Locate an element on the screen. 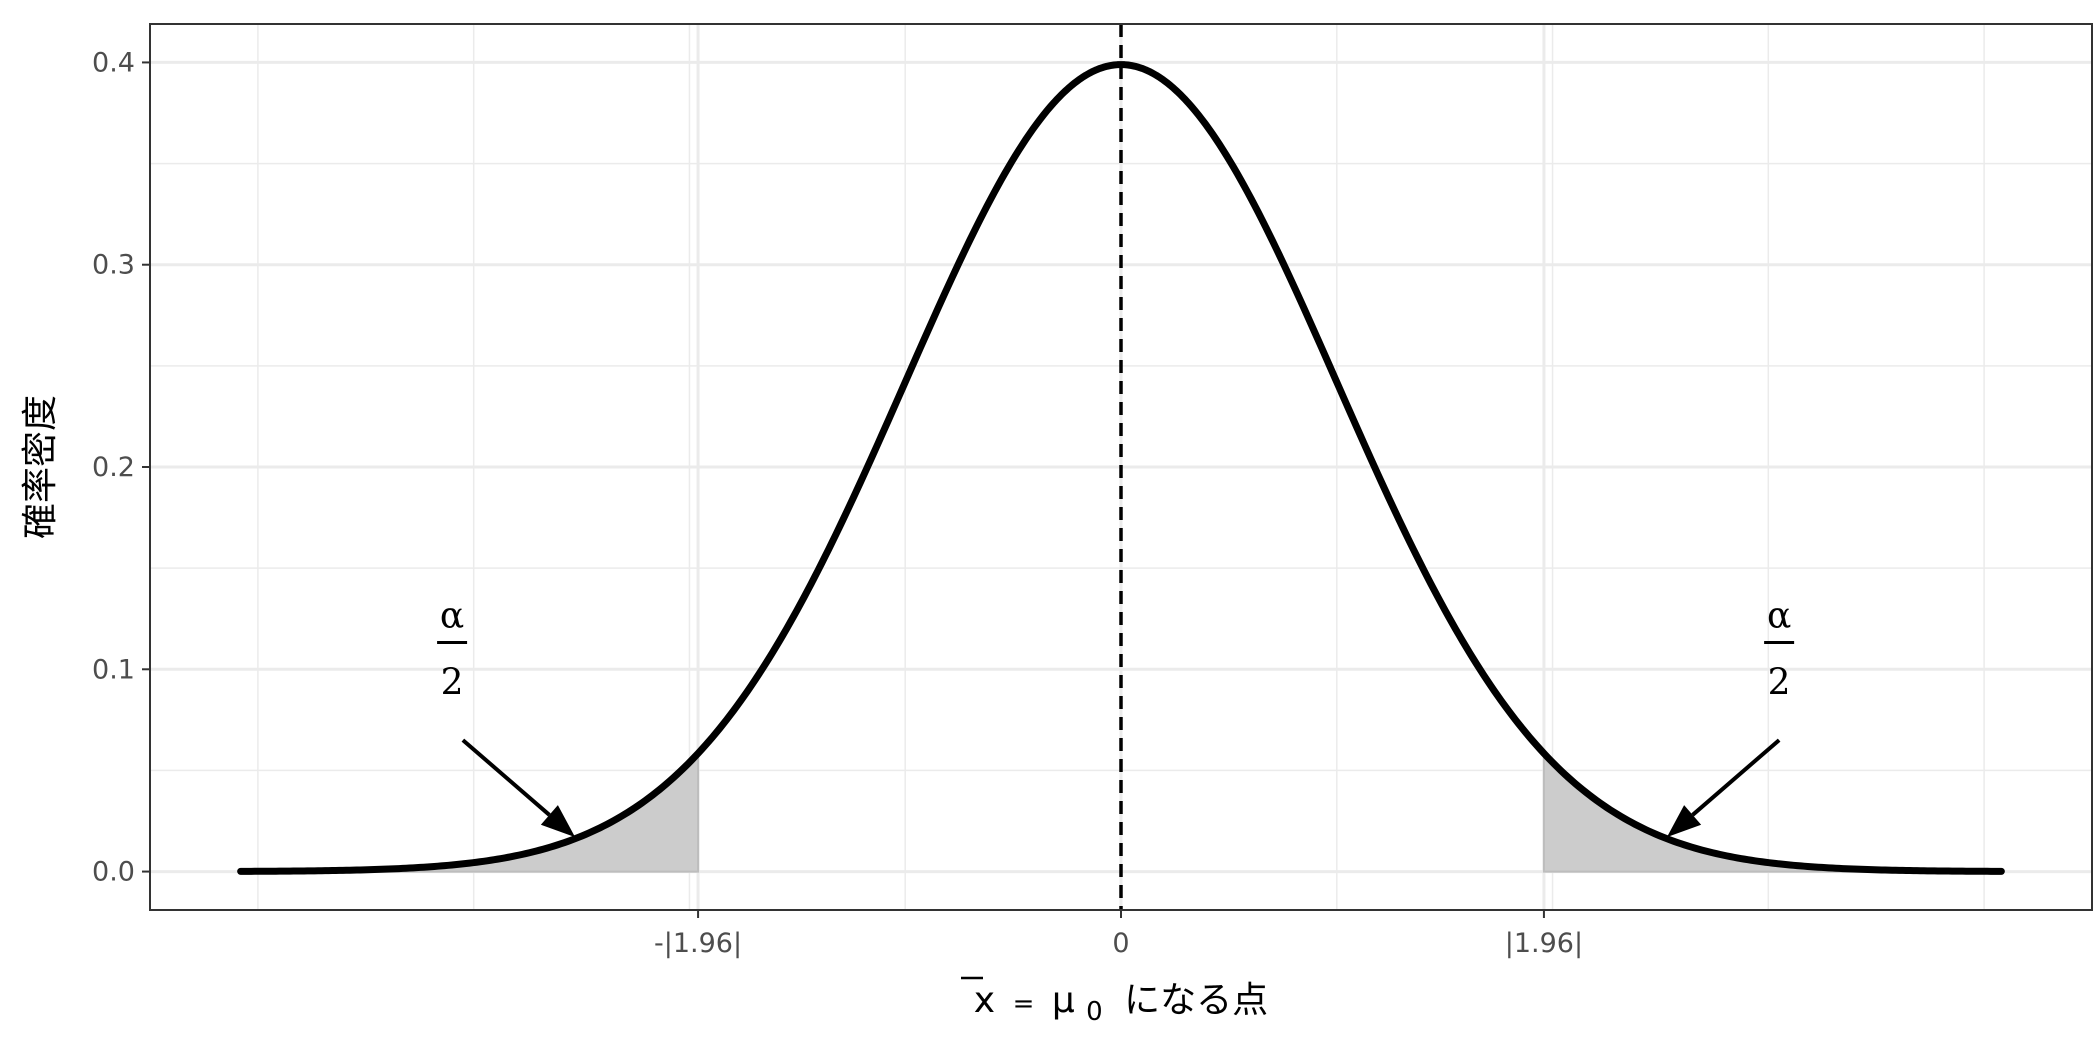 This screenshot has height=1050, width=2100. x-tick-label: |1.96| is located at coordinates (1544, 943).